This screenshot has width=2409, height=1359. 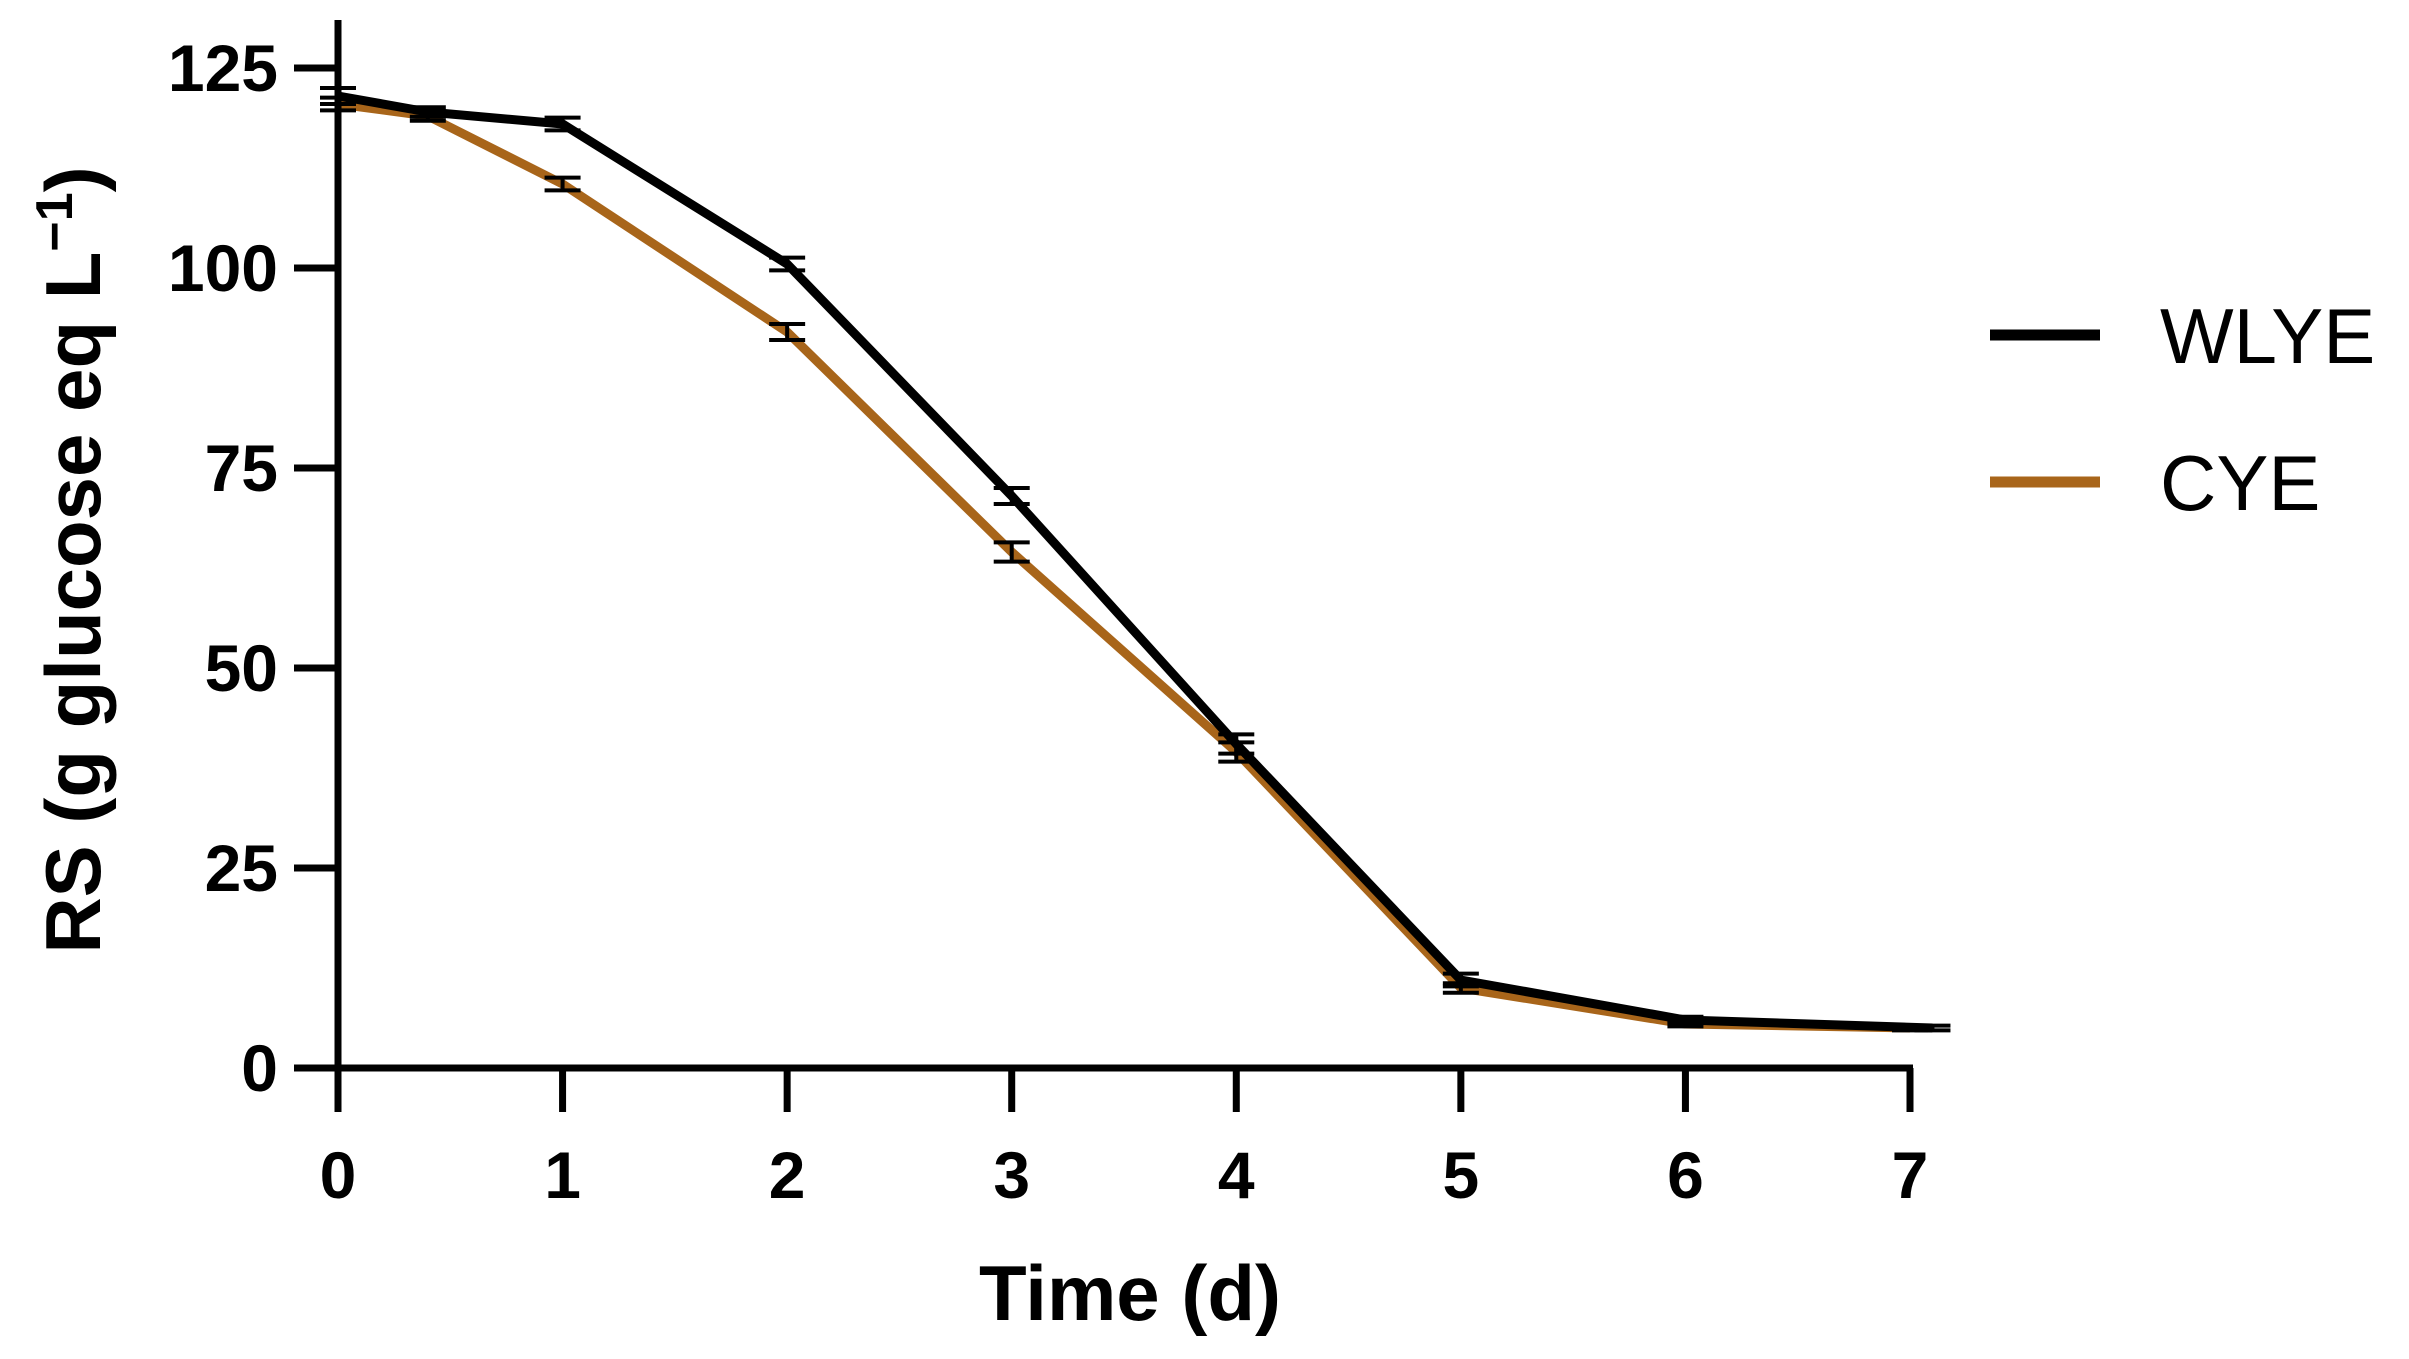 I want to click on y-tick-label: 50, so click(x=241, y=668).